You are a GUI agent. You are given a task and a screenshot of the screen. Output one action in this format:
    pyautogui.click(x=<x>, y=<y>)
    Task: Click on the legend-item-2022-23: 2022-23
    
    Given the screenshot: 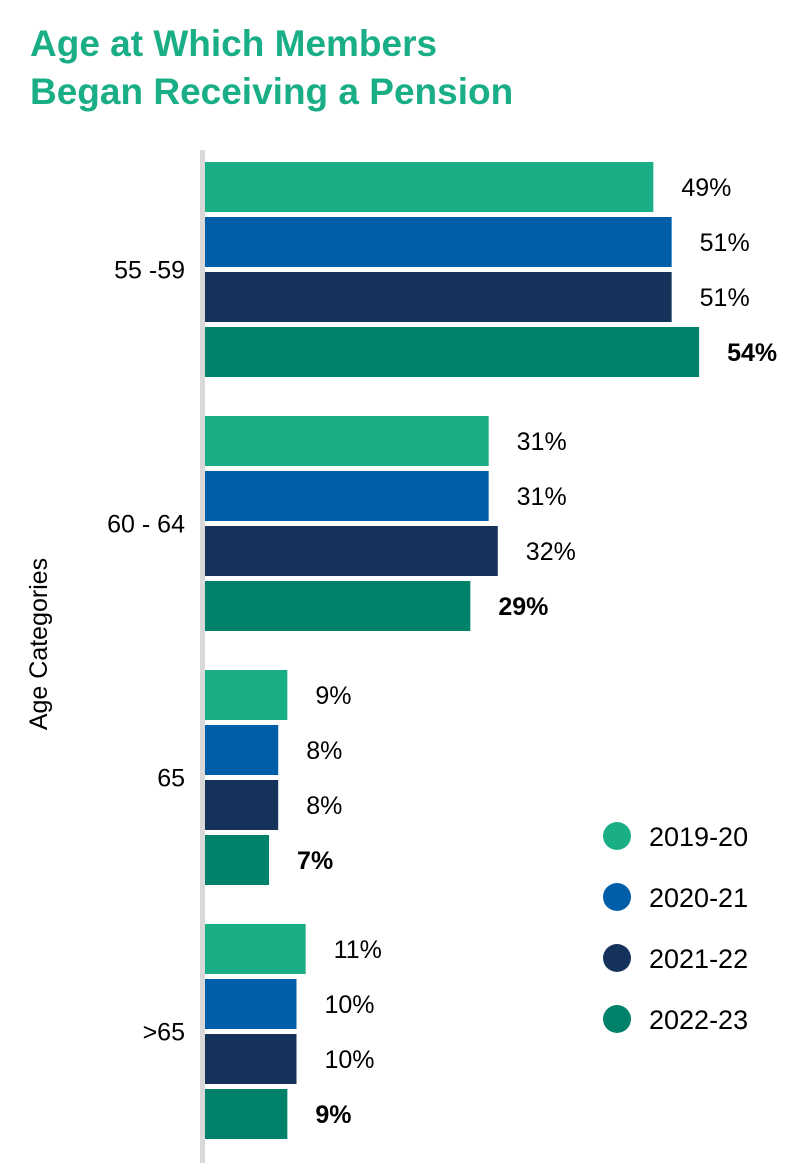 What is the action you would take?
    pyautogui.click(x=675, y=1020)
    